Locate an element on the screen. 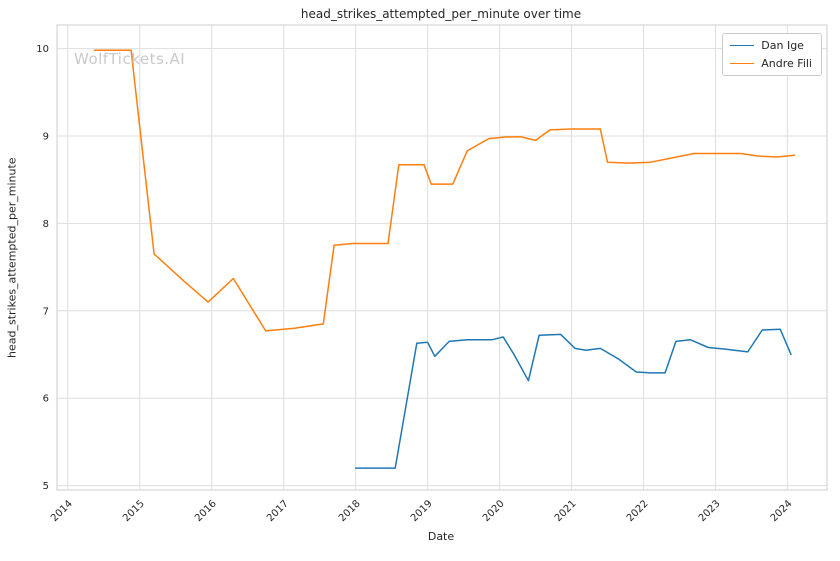 The width and height of the screenshot is (840, 561). watermark: WolfTickets.AI is located at coordinates (130, 59).